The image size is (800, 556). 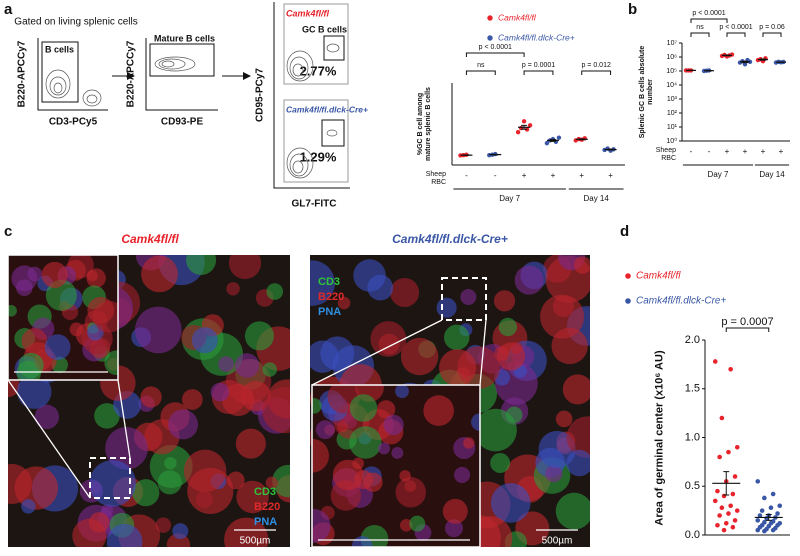 What do you see at coordinates (671, 85) in the screenshot?
I see `y-tick-label: 10⁴` at bounding box center [671, 85].